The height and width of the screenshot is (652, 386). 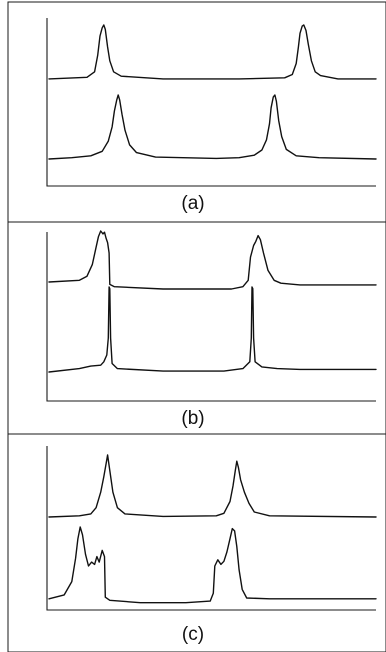 I want to click on panel-c-label: (c), so click(x=193, y=634).